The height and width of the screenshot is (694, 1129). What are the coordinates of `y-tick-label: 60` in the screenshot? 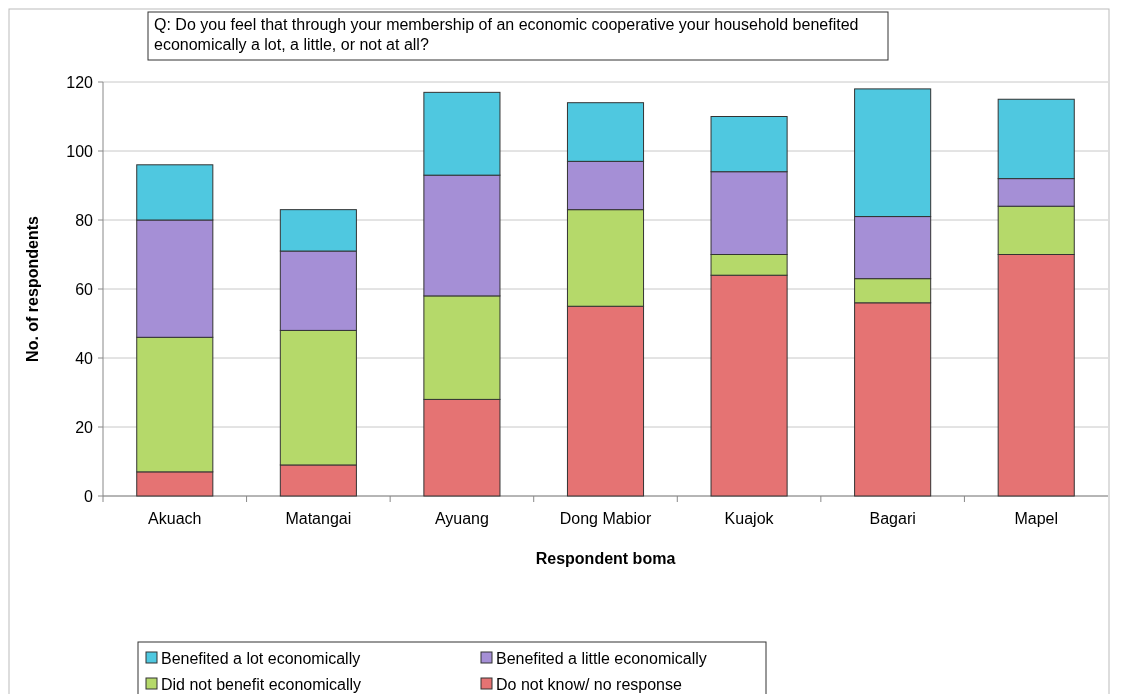 It's located at (84, 289).